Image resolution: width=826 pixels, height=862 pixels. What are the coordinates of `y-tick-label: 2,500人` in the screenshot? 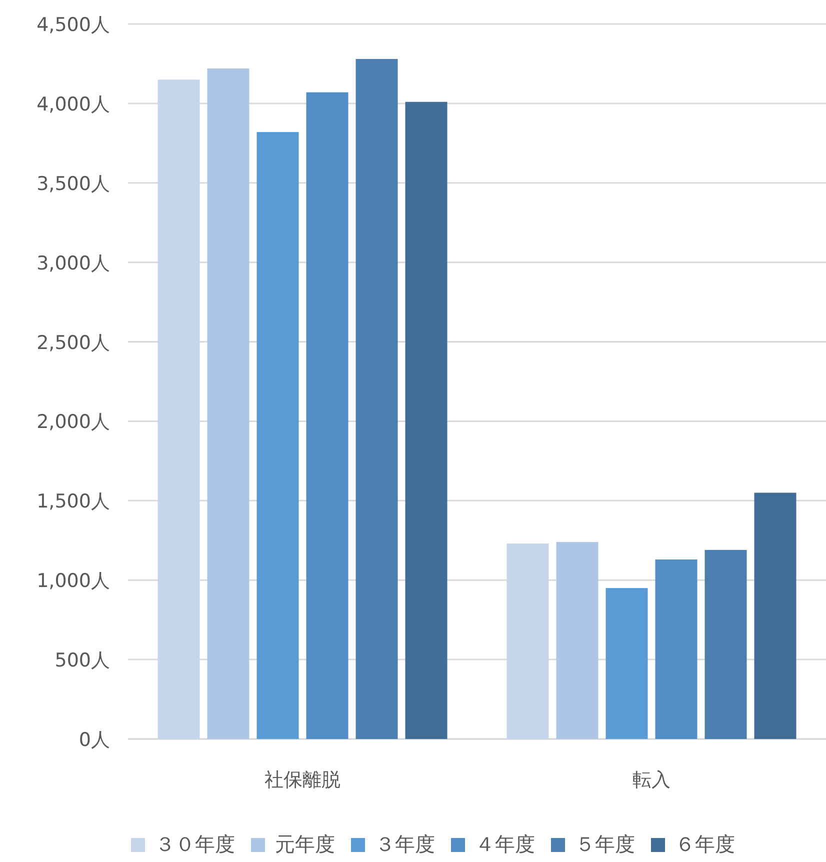 It's located at (73, 343).